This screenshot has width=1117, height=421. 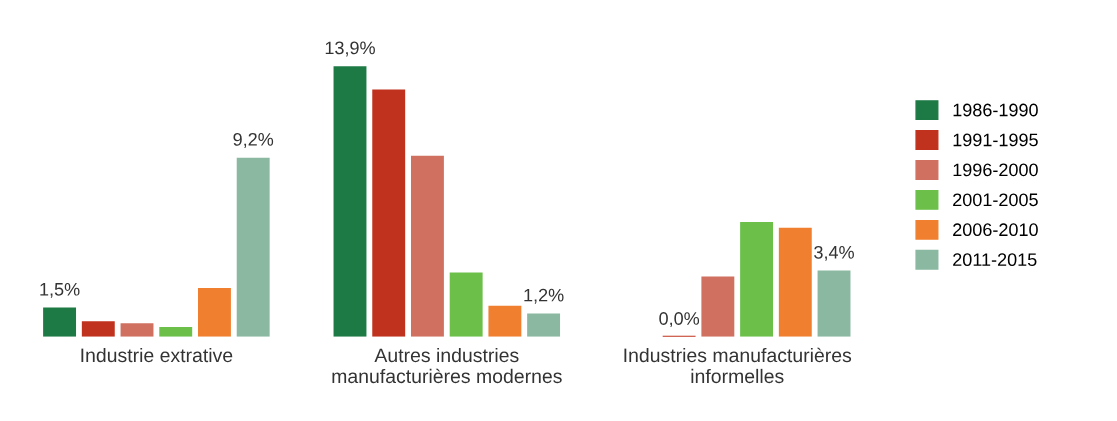 What do you see at coordinates (738, 365) in the screenshot?
I see `x-tick-label: Industries manufacturières informelles` at bounding box center [738, 365].